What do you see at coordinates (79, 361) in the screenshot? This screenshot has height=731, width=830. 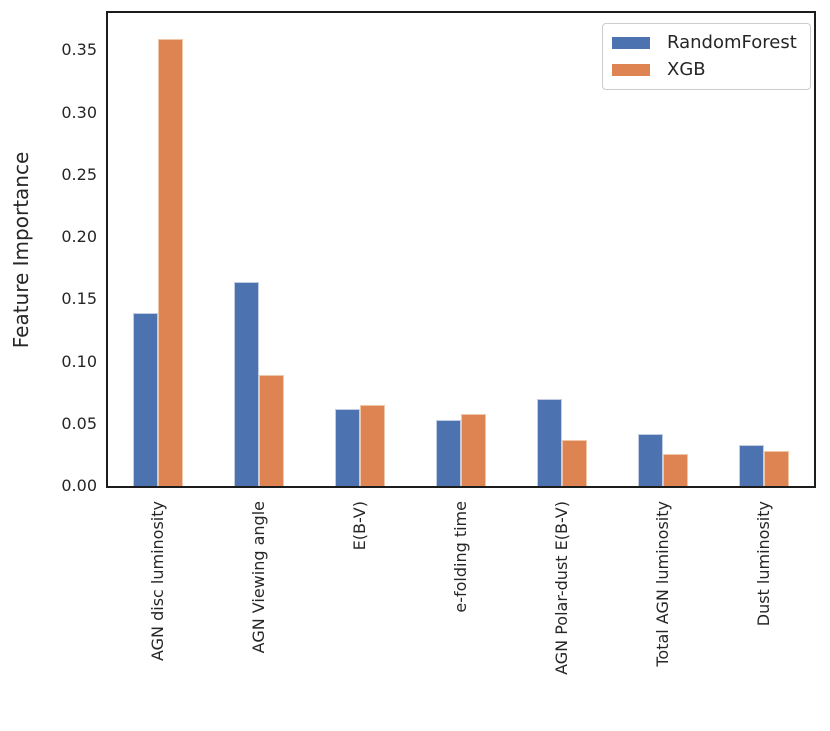 I see `y-tick-label-0.10: 0.10` at bounding box center [79, 361].